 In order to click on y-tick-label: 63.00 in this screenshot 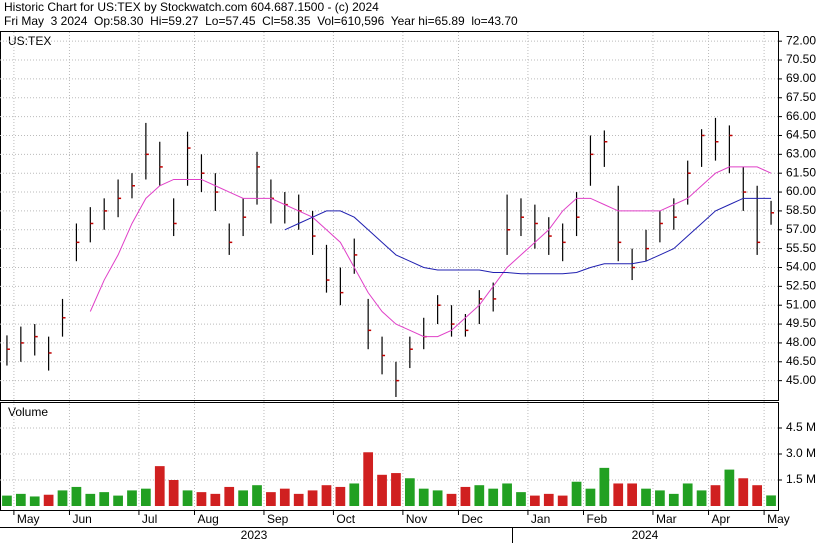, I will do `click(801, 154)`.